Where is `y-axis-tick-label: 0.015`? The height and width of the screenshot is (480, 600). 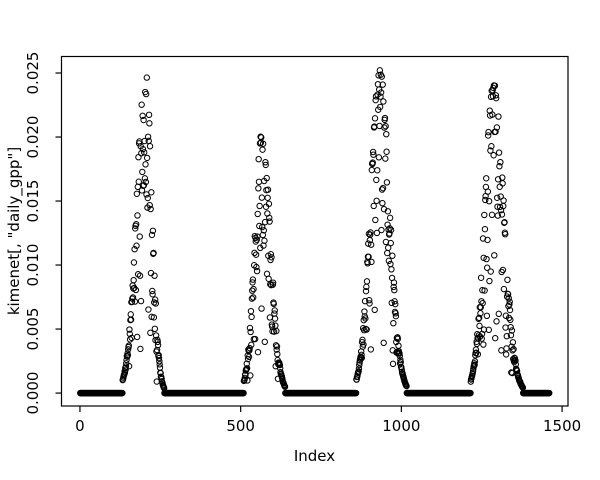 y-axis-tick-label: 0.015 is located at coordinates (33, 201).